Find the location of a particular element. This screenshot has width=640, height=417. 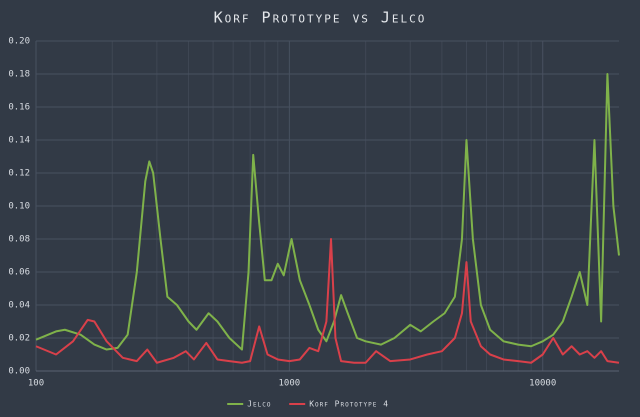

y-tick-label: 0.08 is located at coordinates (19, 240).